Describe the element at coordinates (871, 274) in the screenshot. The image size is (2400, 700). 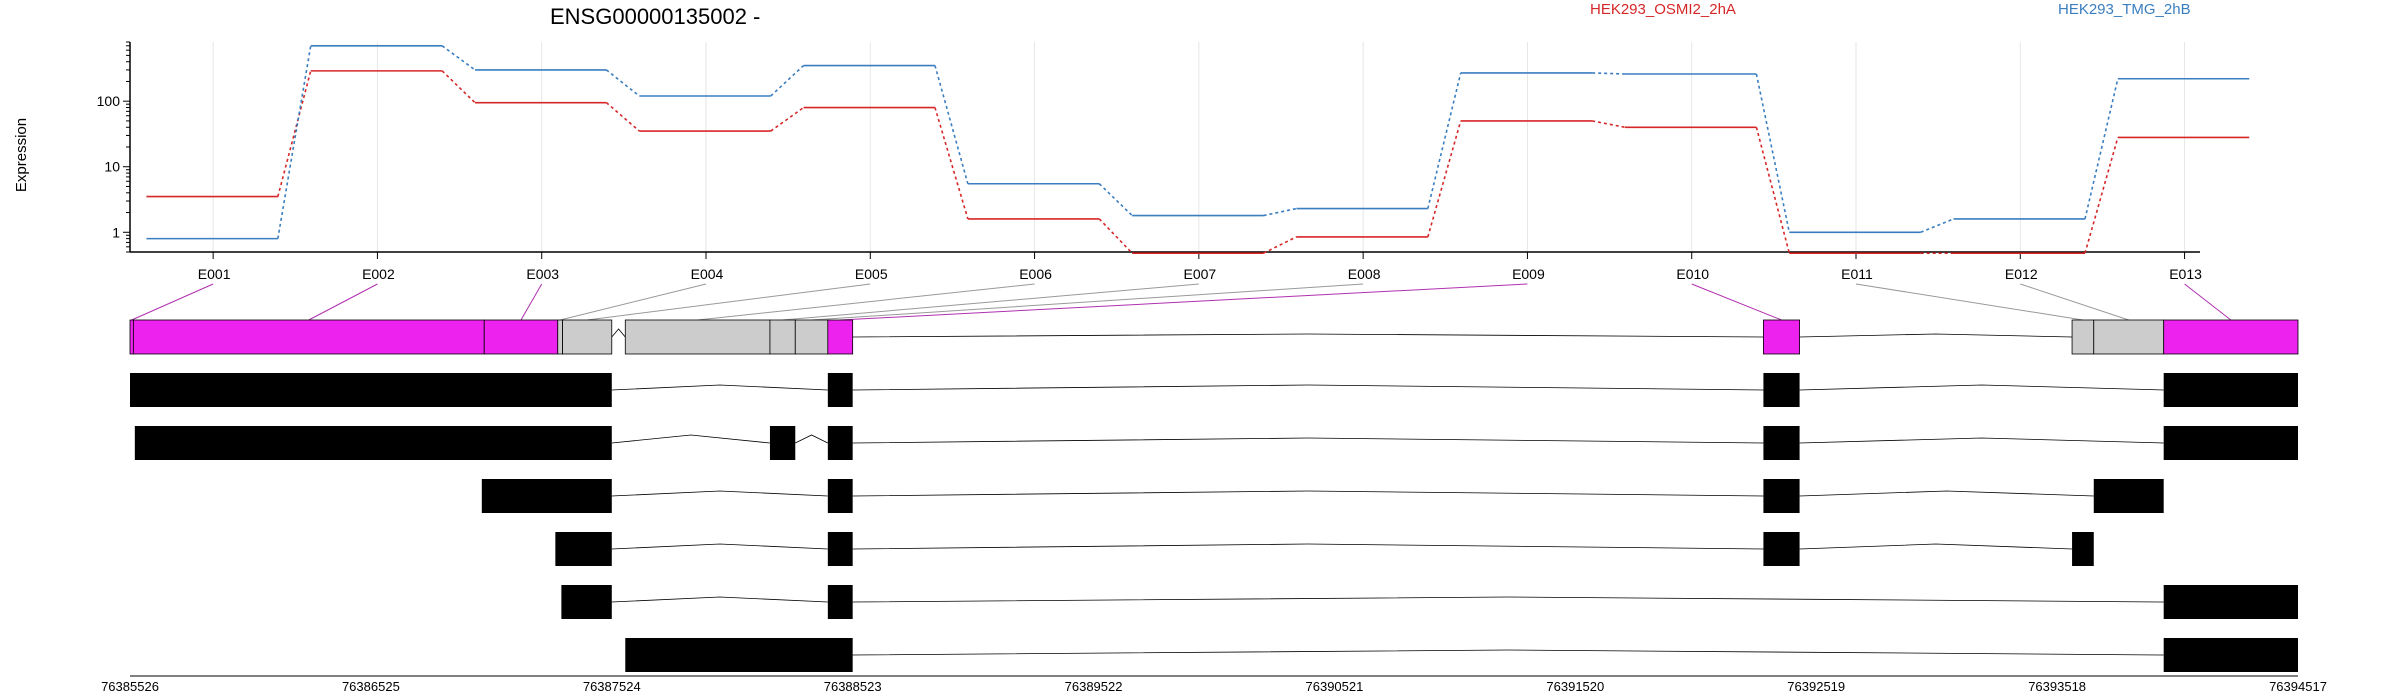
I see `x-tick-label: E005` at that location.